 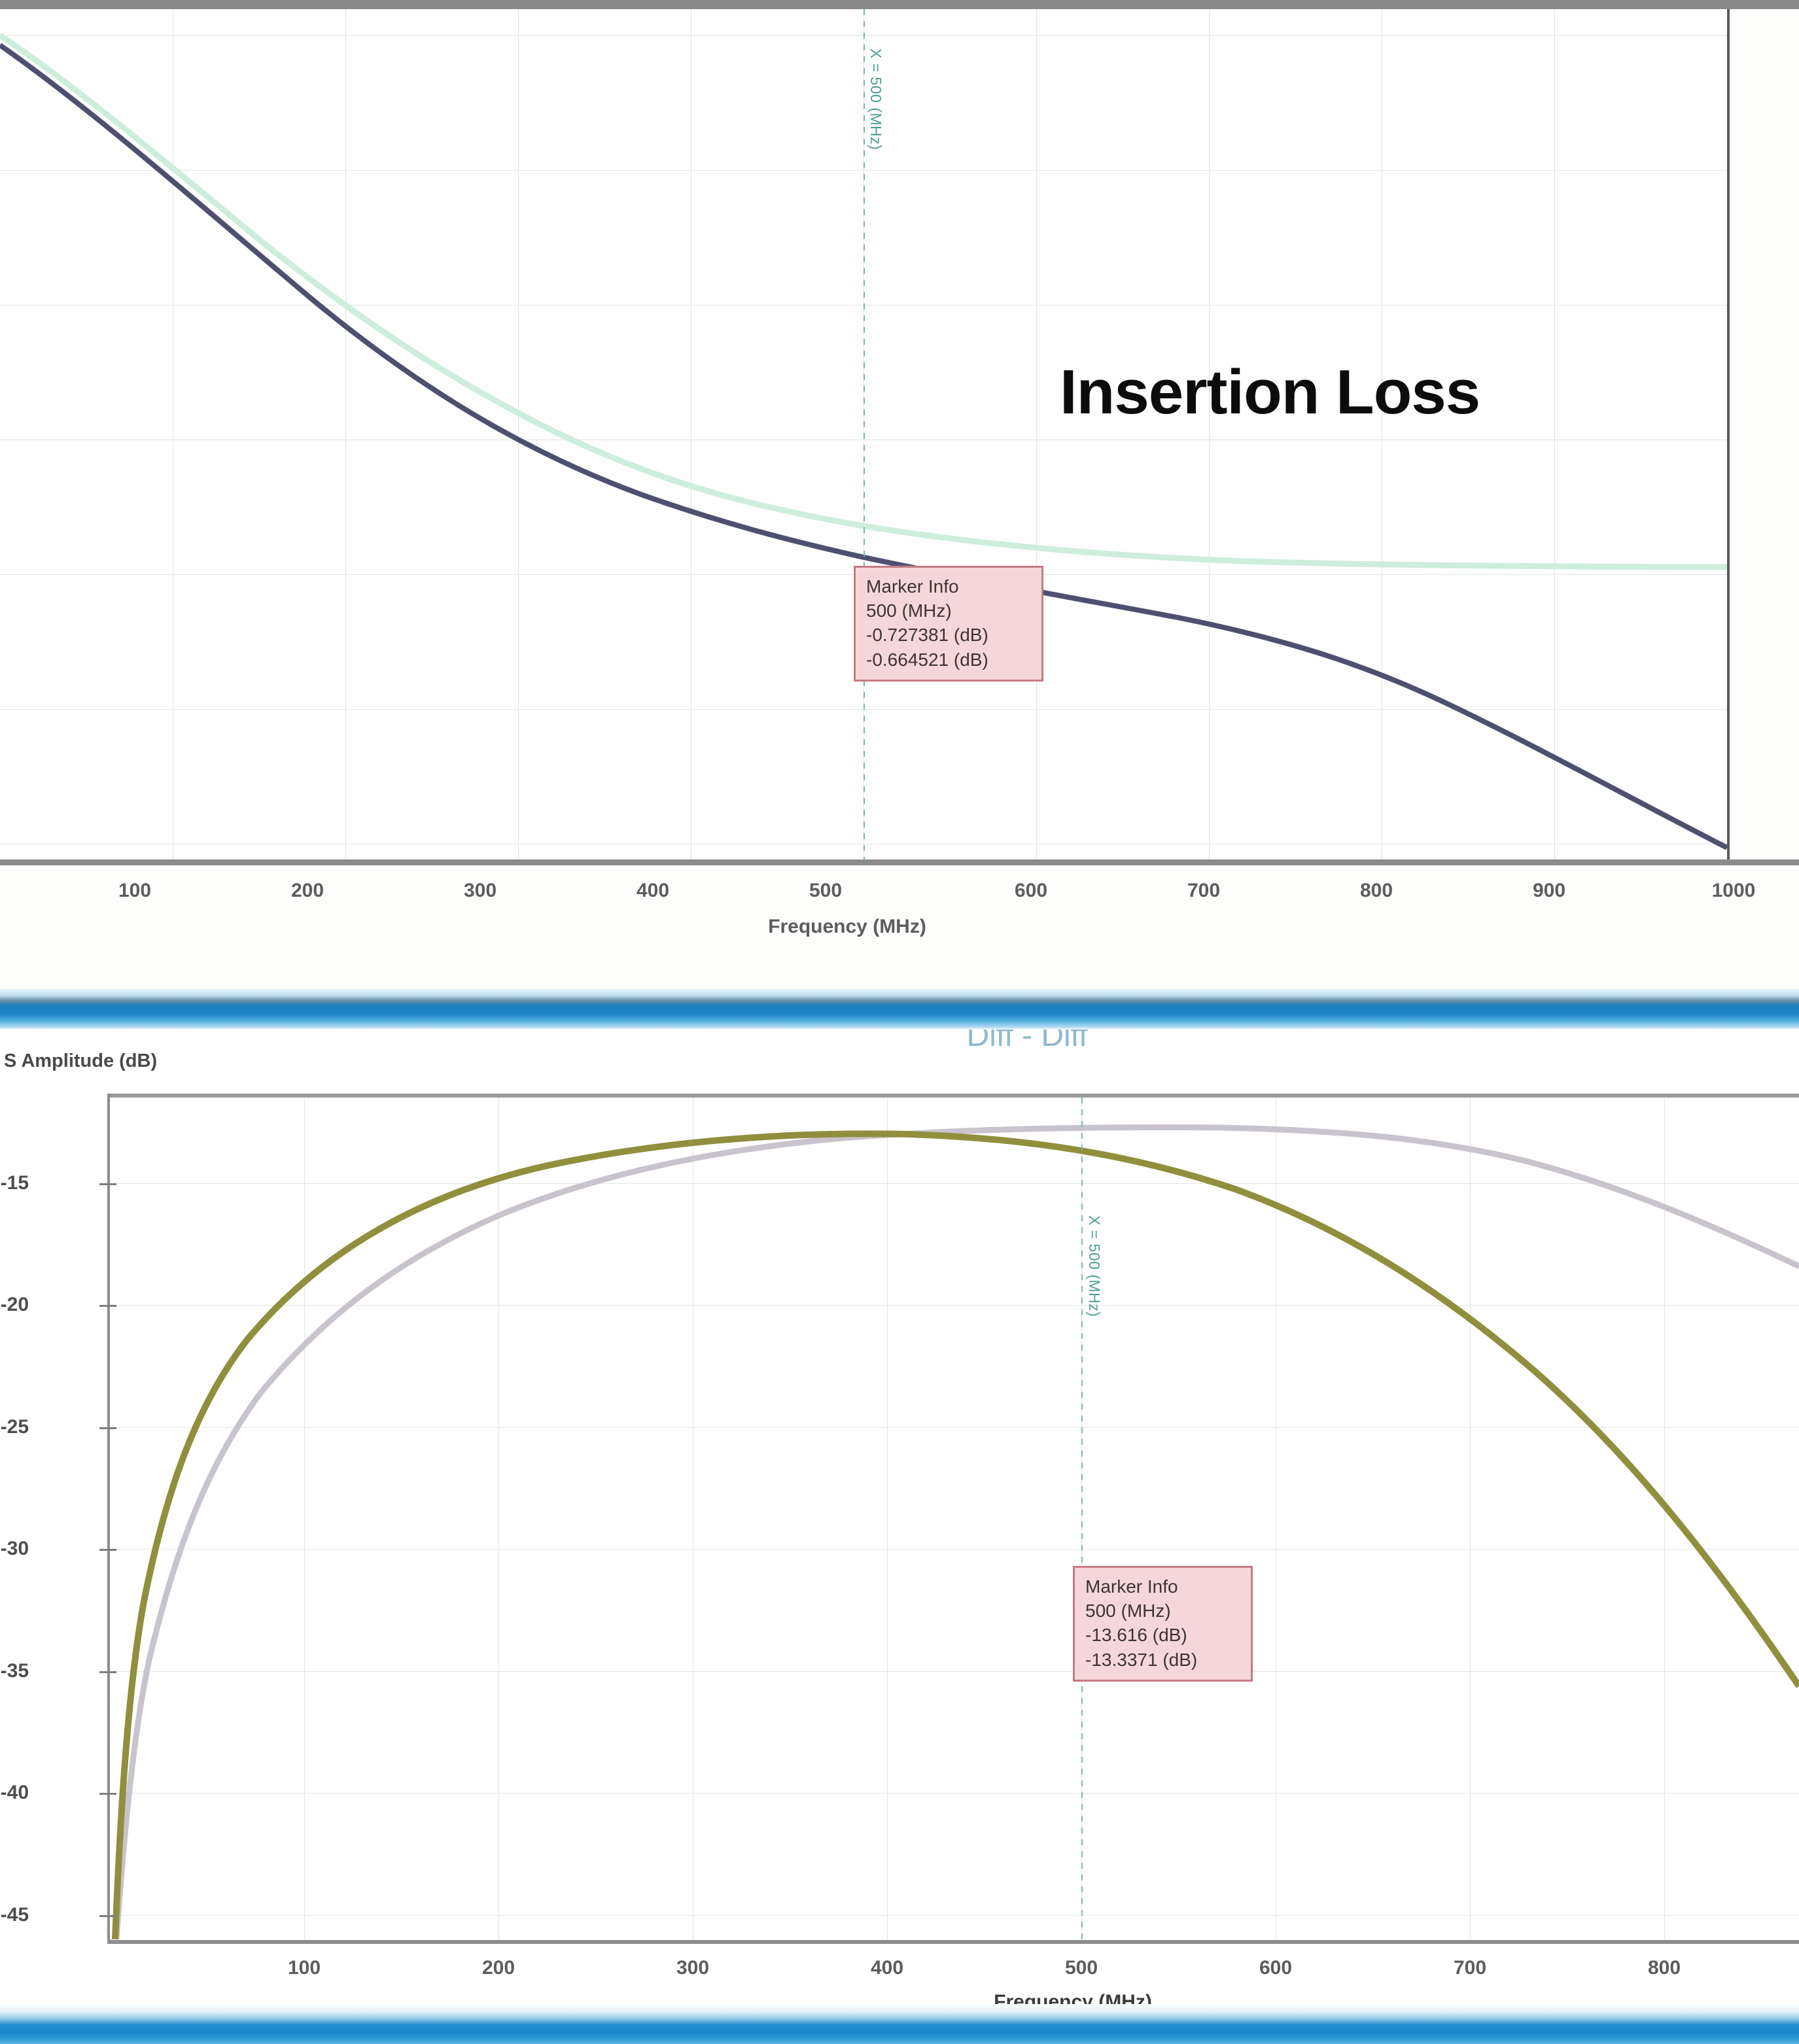 I want to click on return-loss-window-title: Diff - Diff, so click(x=1027, y=1041).